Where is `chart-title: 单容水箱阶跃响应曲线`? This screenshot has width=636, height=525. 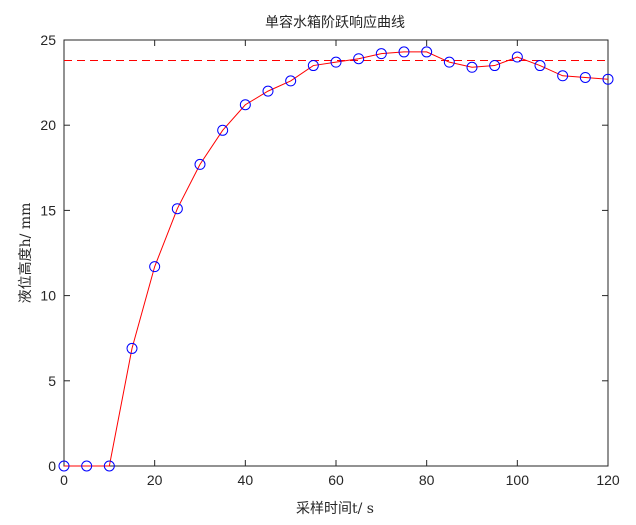 chart-title: 单容水箱阶跃响应曲线 is located at coordinates (335, 22).